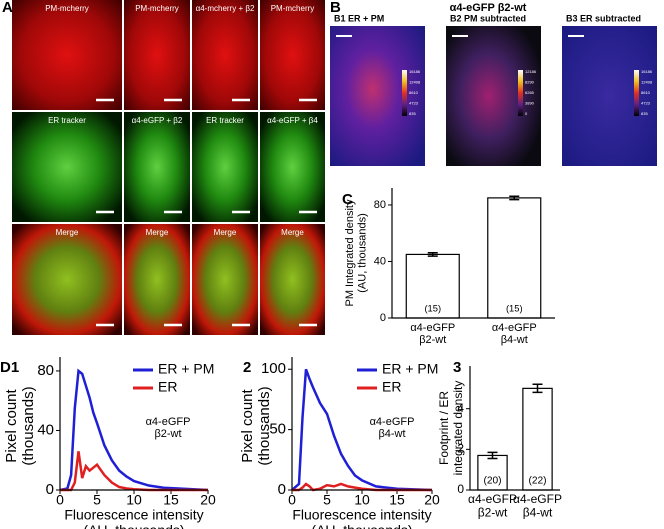 Image resolution: width=664 pixels, height=529 pixels. I want to click on panel-letter: 2, so click(247, 367).